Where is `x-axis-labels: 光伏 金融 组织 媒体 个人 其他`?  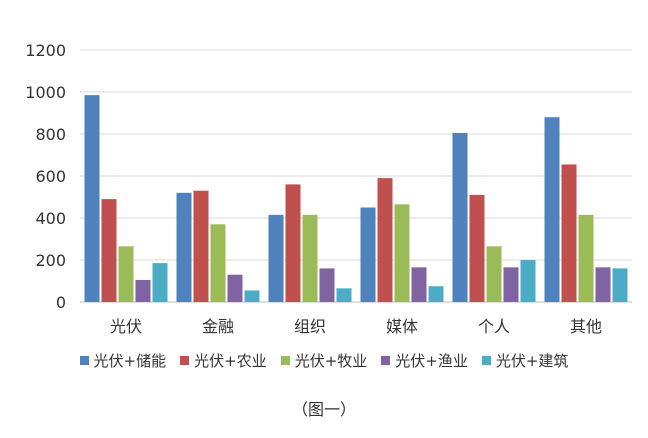 x-axis-labels: 光伏 金融 组织 媒体 个人 其他 is located at coordinates (356, 326).